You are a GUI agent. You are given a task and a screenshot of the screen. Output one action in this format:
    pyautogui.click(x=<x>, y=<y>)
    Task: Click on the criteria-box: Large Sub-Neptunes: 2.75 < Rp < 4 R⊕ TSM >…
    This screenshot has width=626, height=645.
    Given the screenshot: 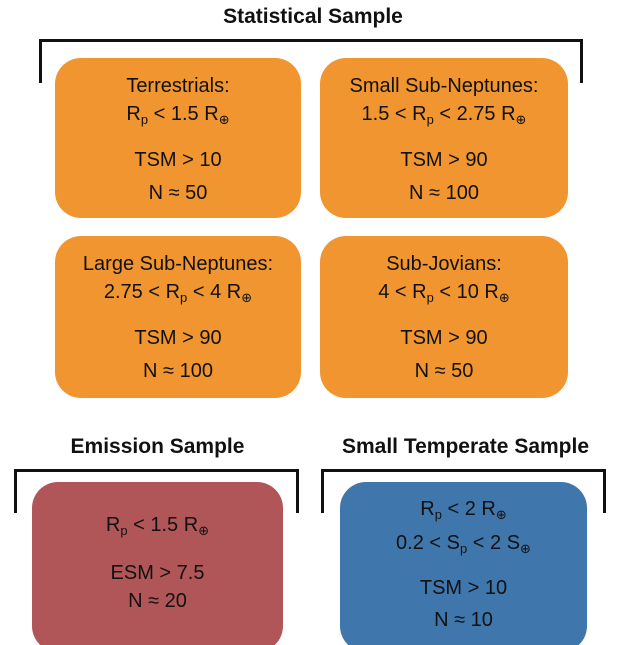 What is the action you would take?
    pyautogui.click(x=178, y=317)
    